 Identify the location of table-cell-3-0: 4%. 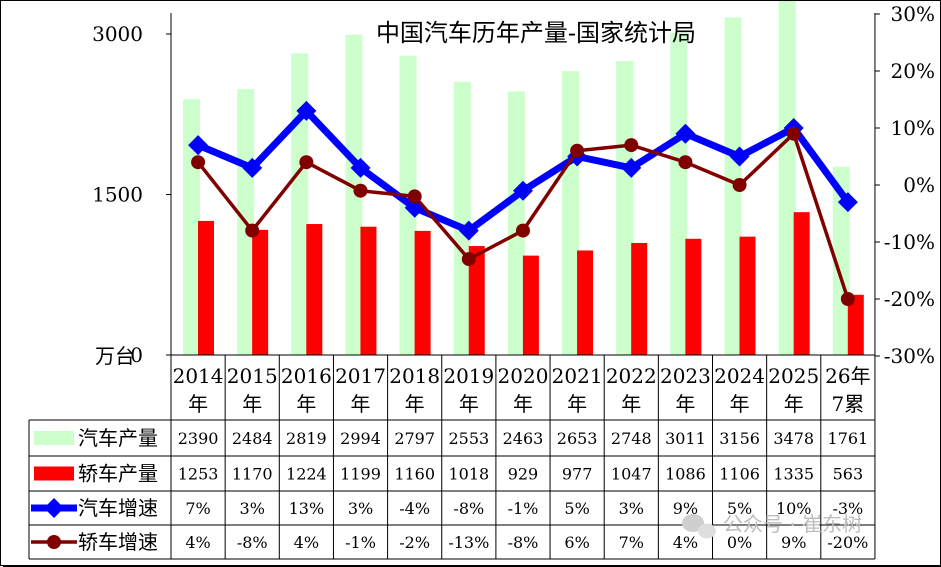
(197, 542).